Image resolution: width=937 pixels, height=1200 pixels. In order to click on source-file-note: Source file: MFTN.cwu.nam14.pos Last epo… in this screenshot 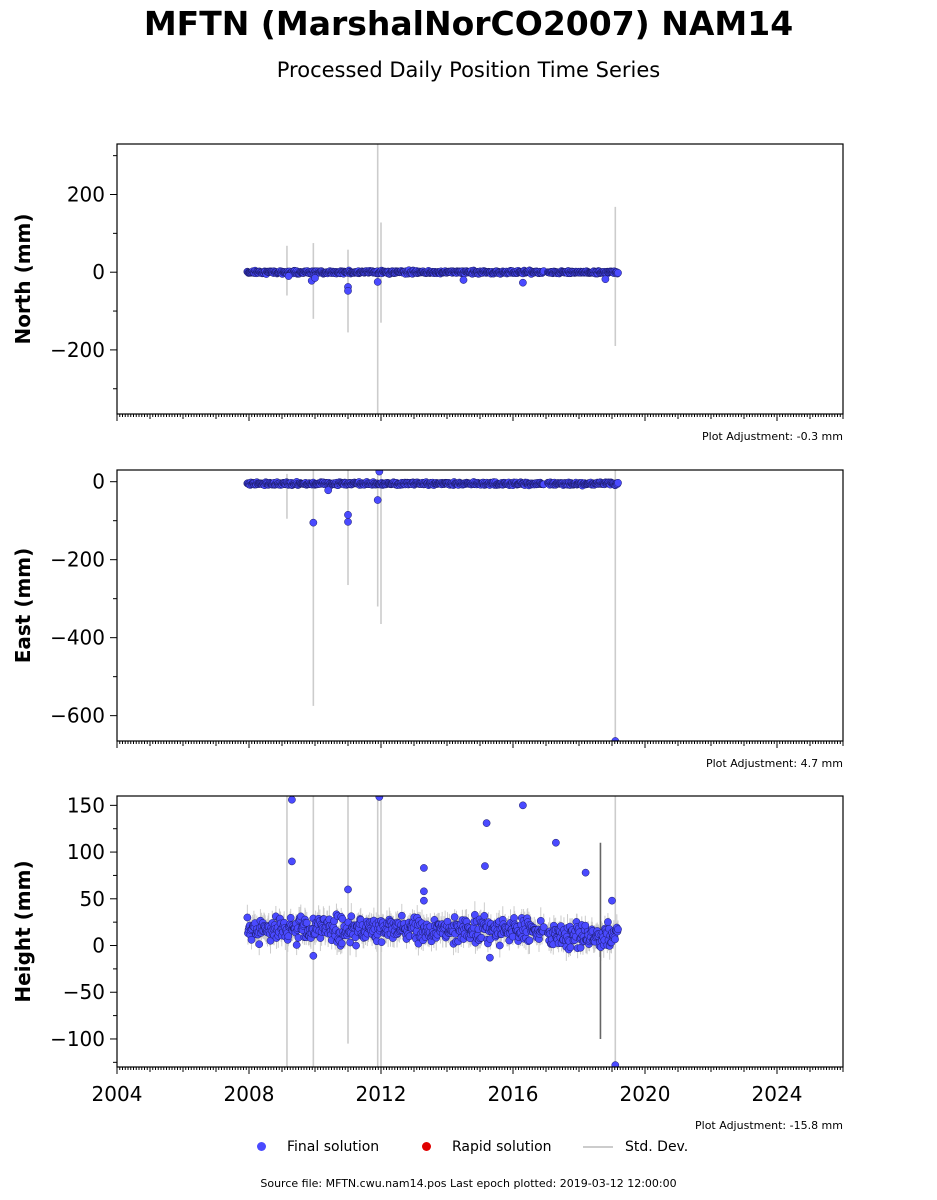, I will do `click(468, 1183)`.